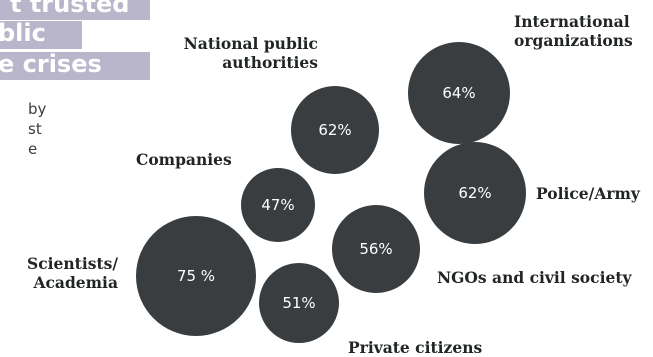  Describe the element at coordinates (588, 193) in the screenshot. I see `label-police: Police/Army` at that location.